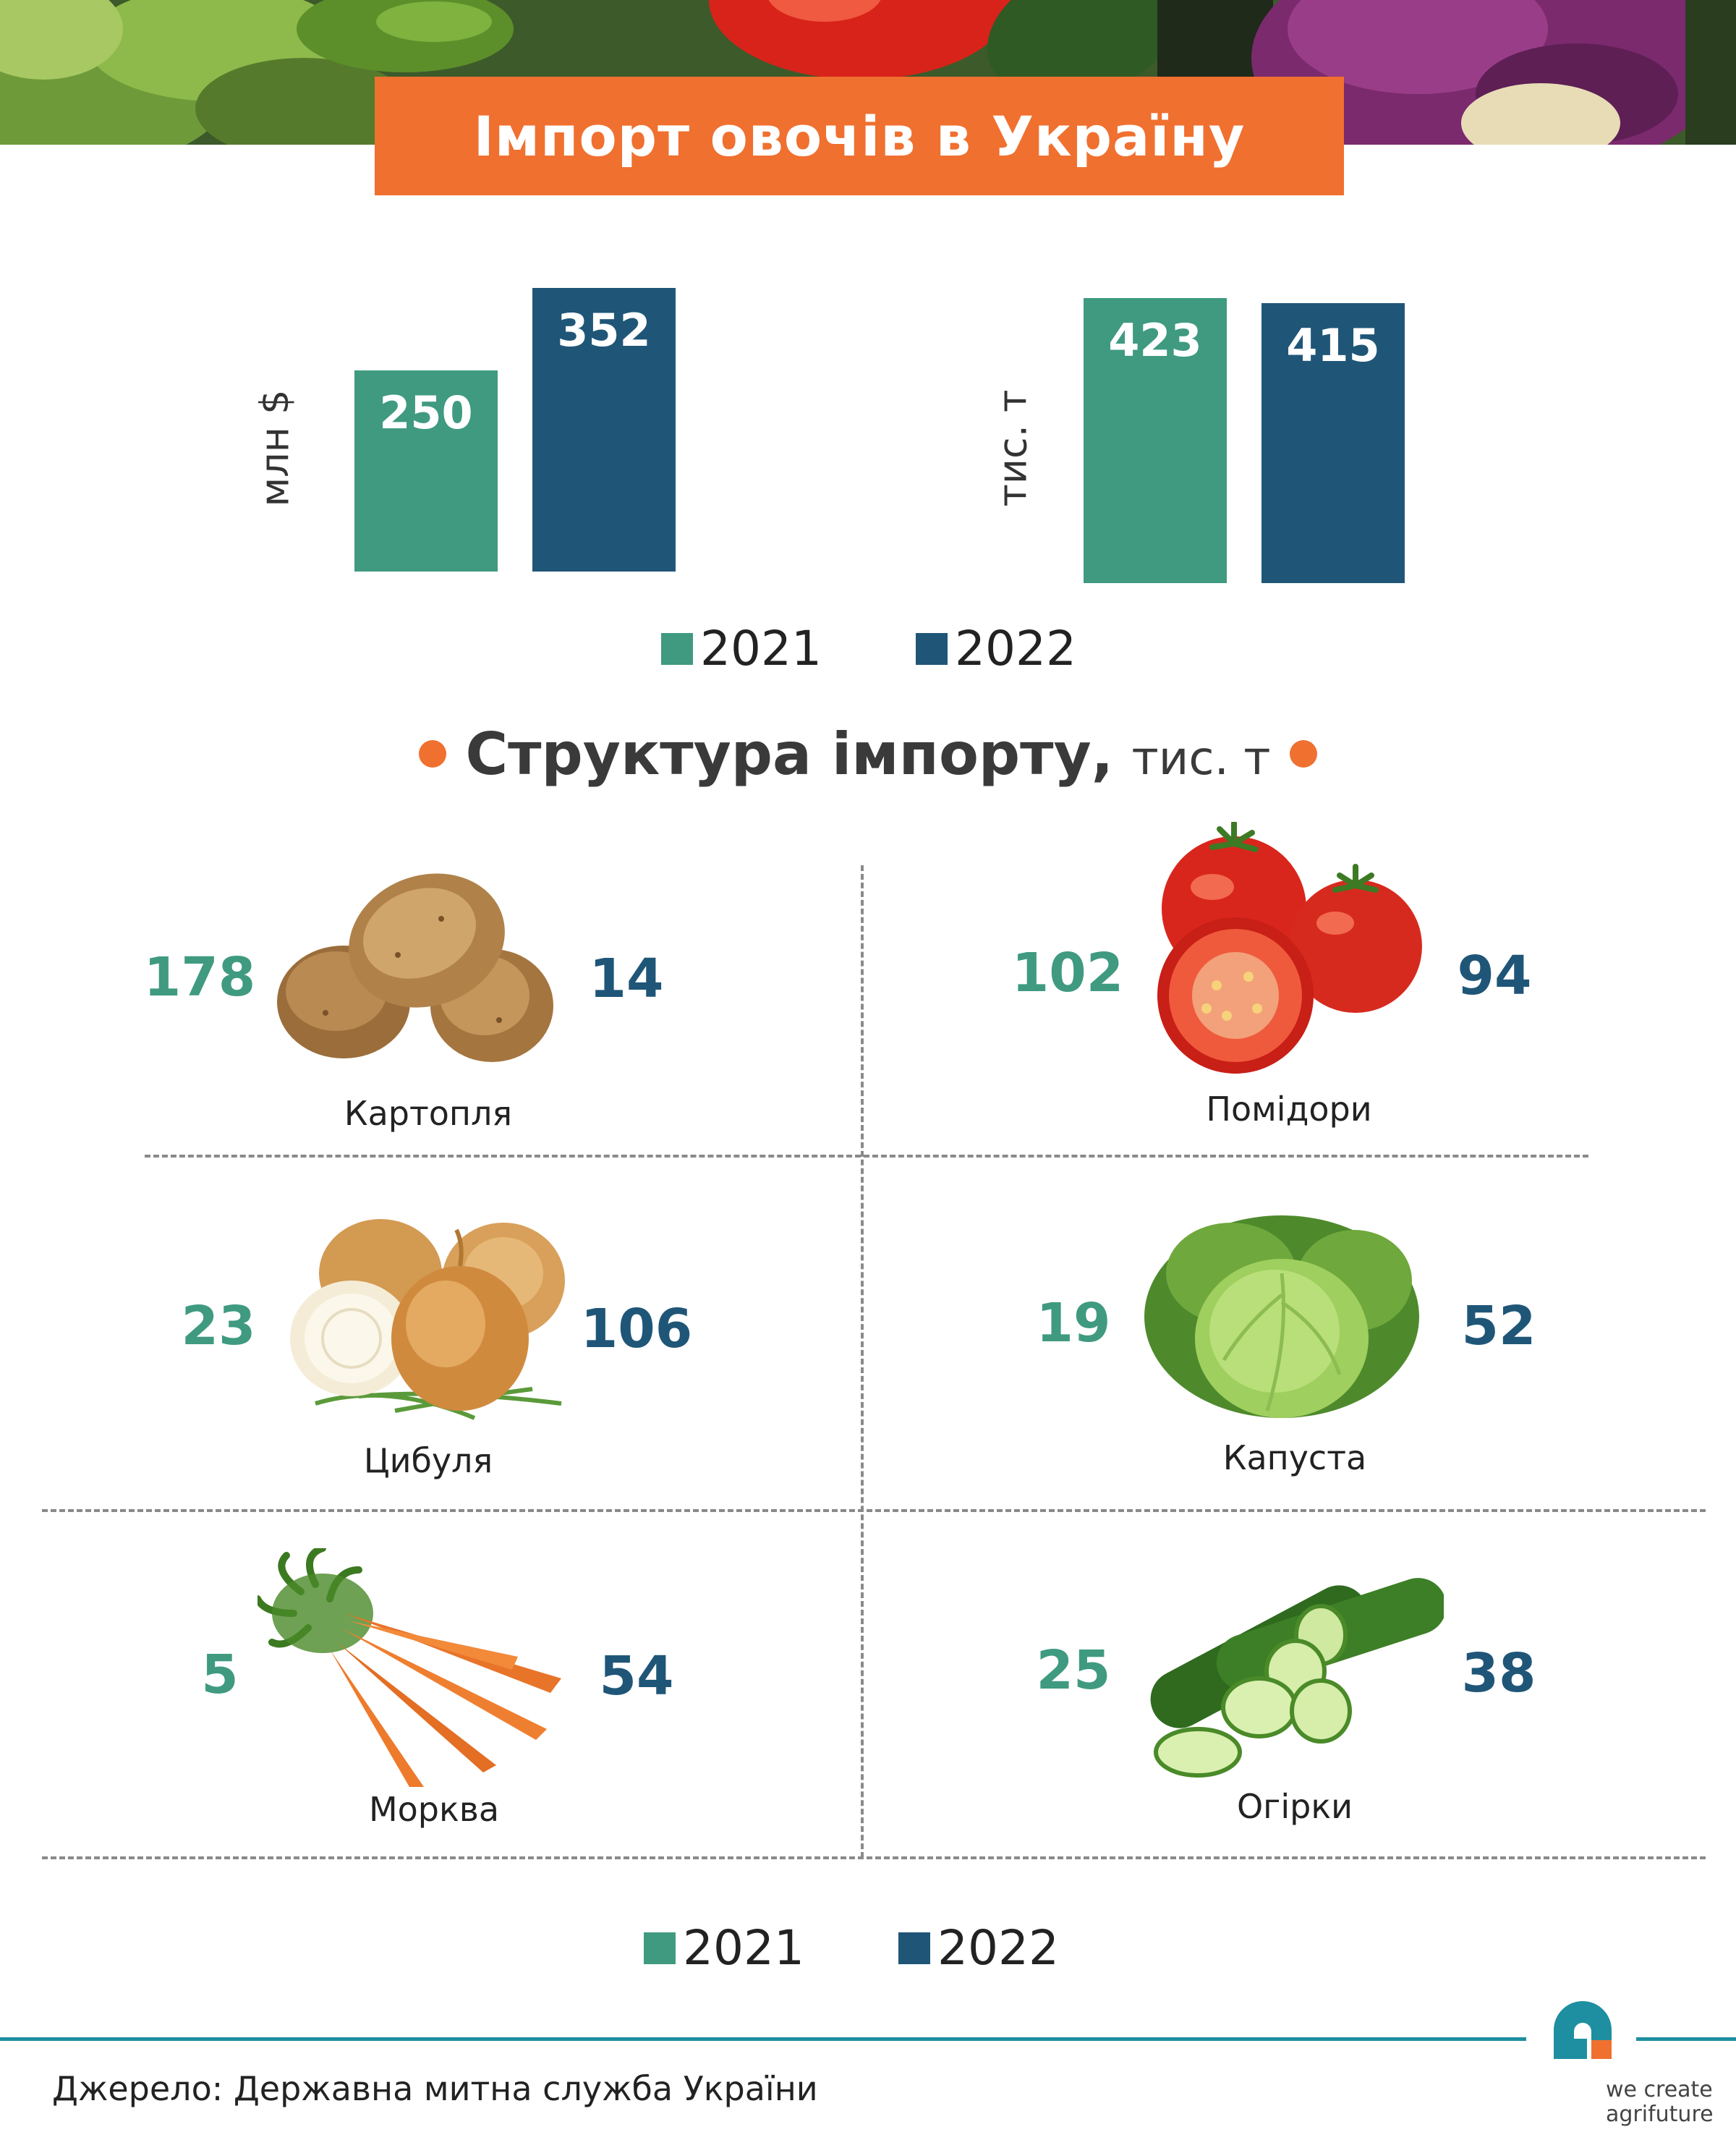  Describe the element at coordinates (200, 977) in the screenshot. I see `potato-value-2021: 178` at that location.